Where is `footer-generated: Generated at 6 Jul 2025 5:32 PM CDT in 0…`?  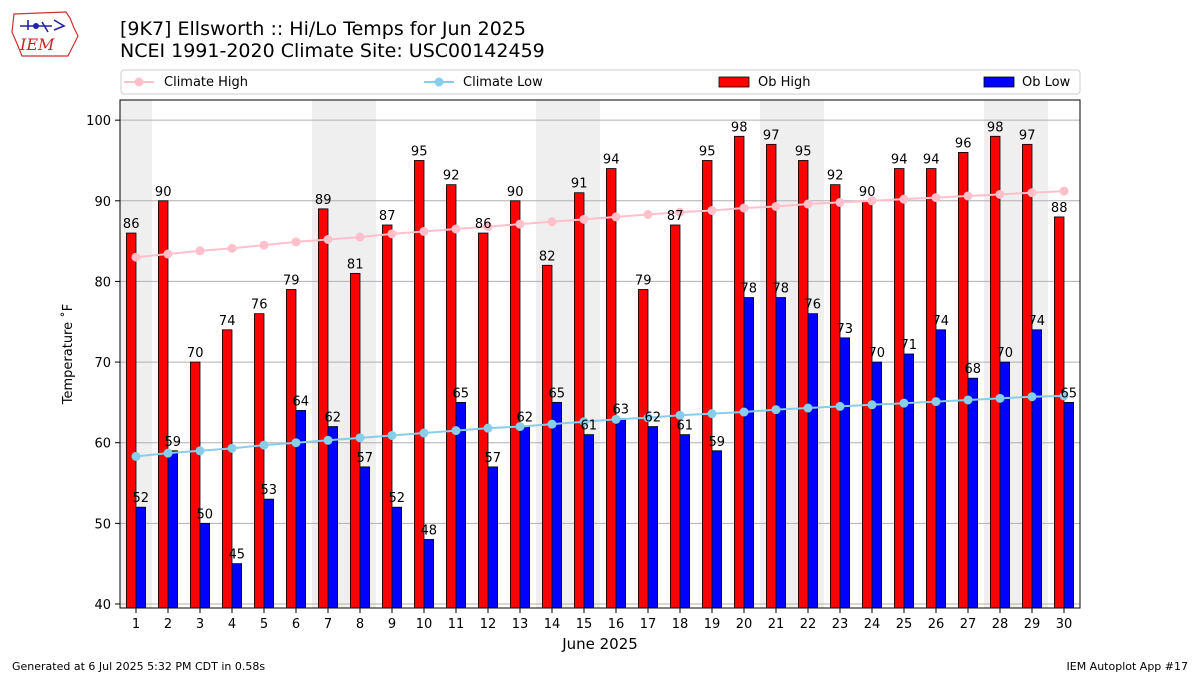 footer-generated: Generated at 6 Jul 2025 5:32 PM CDT in 0… is located at coordinates (139, 666).